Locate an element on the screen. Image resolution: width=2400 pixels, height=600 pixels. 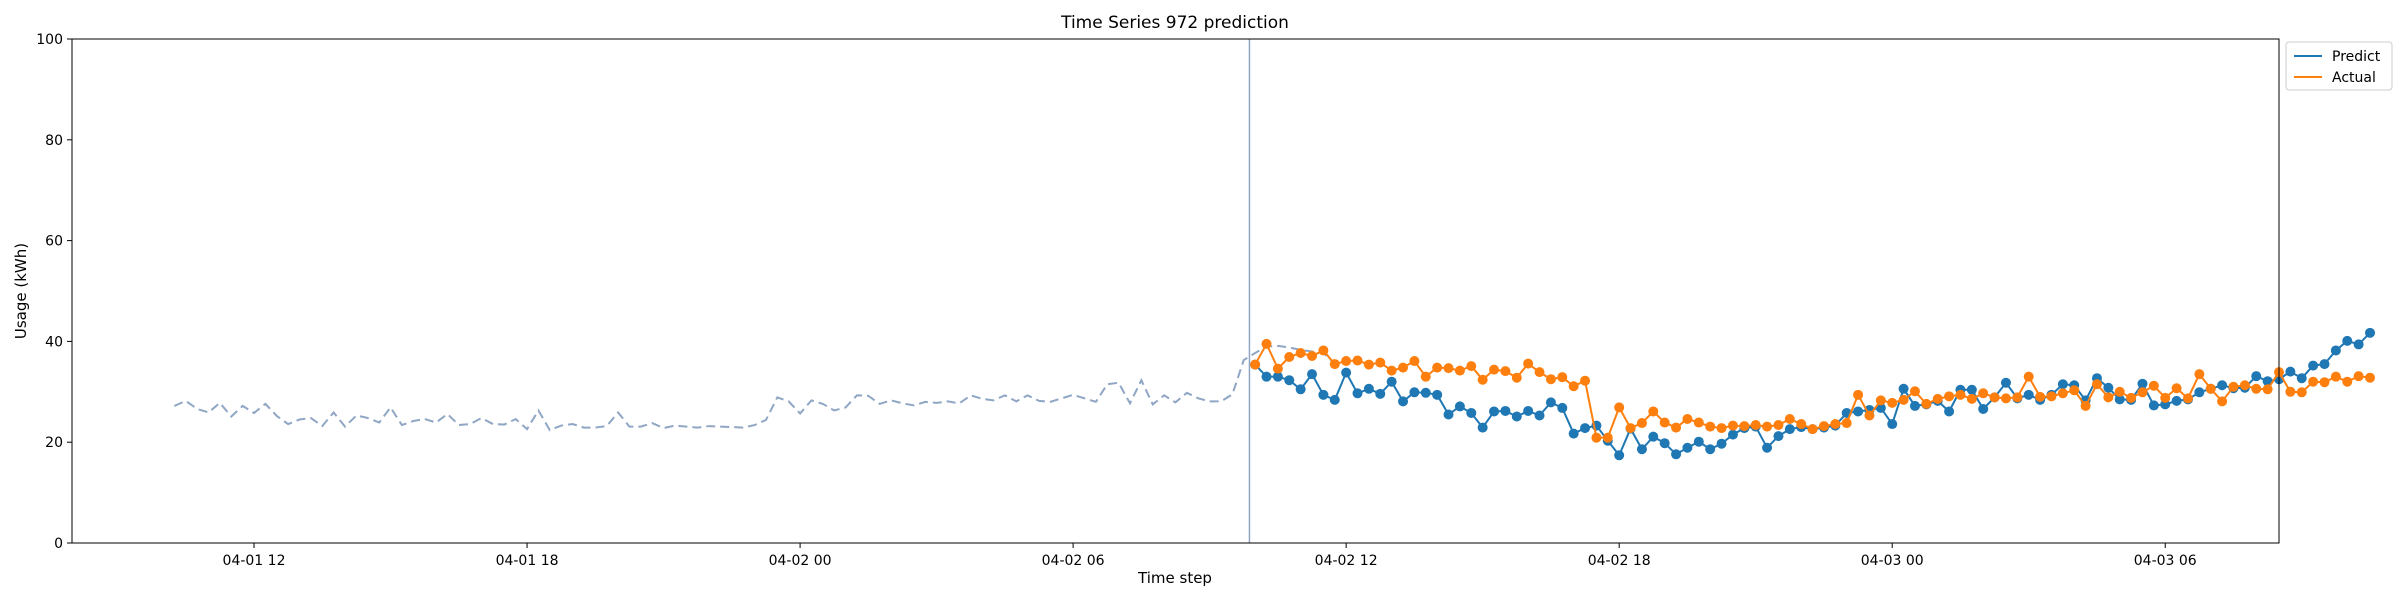
x-tick-label: 04-02 06 is located at coordinates (1073, 561).